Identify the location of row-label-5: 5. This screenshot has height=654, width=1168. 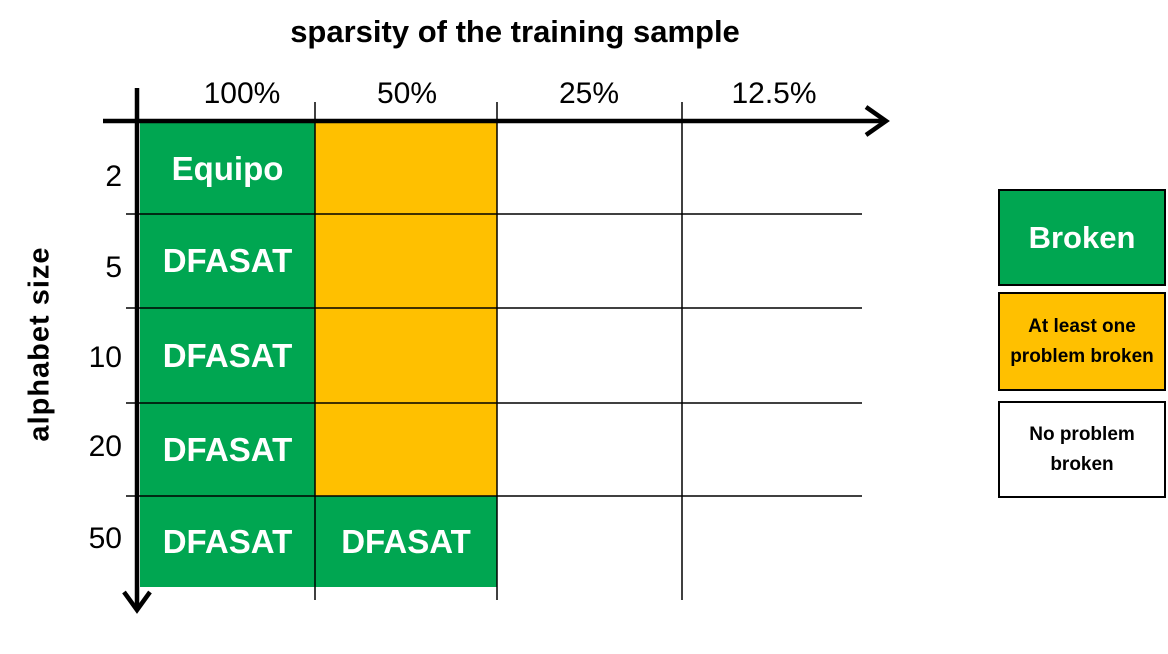
(113, 267).